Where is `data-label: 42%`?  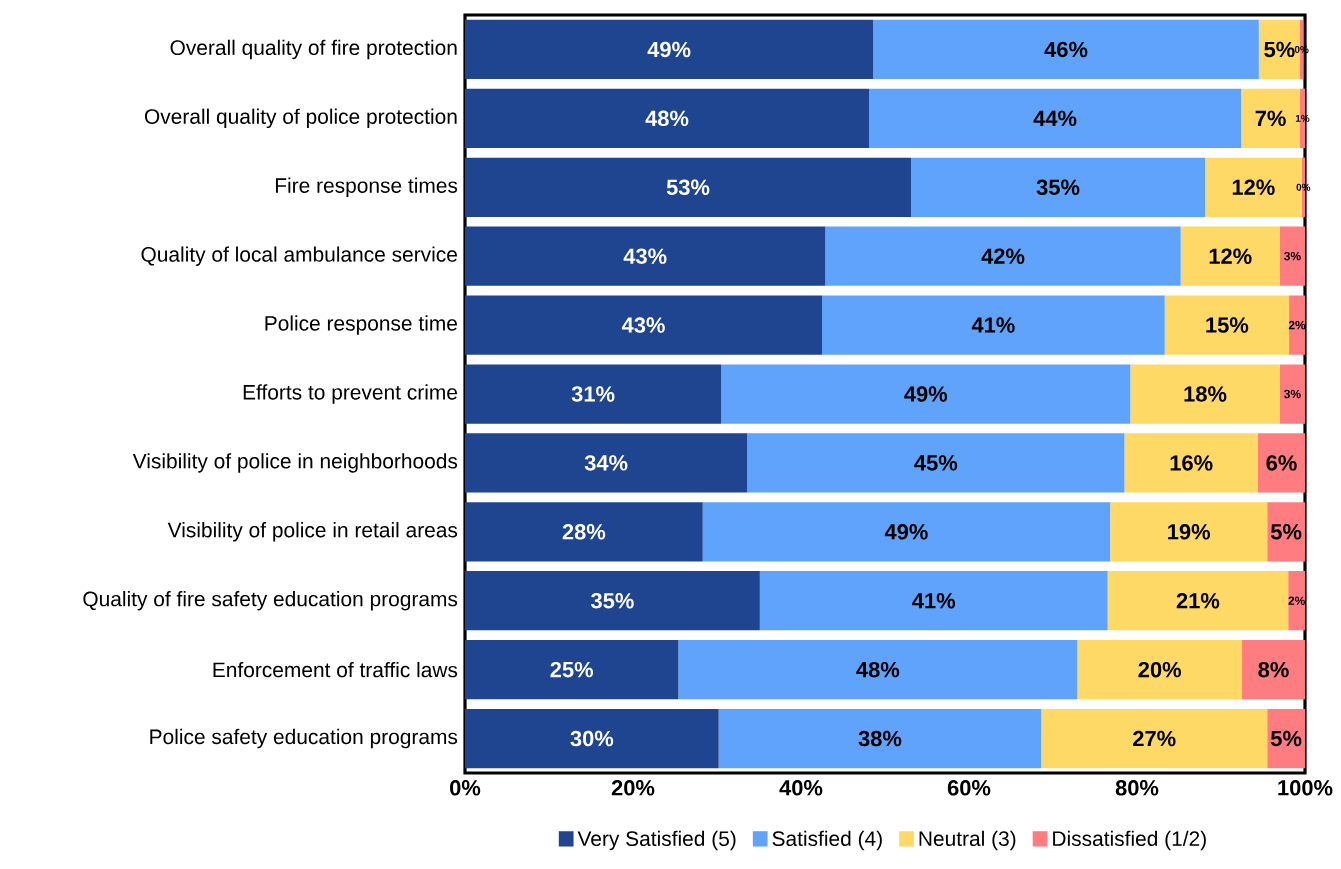 data-label: 42% is located at coordinates (1003, 256).